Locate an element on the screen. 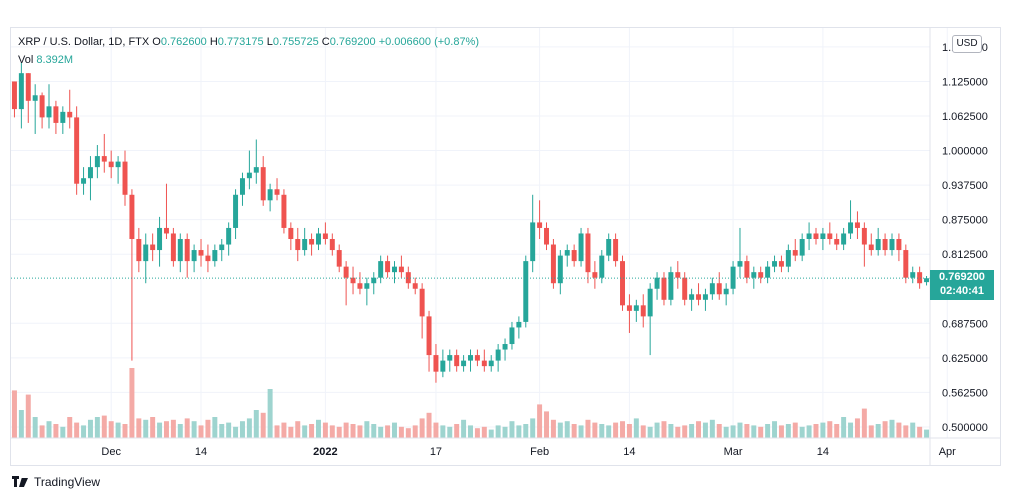 The image size is (1012, 501). y-tick-label: 0.625000 is located at coordinates (965, 359).